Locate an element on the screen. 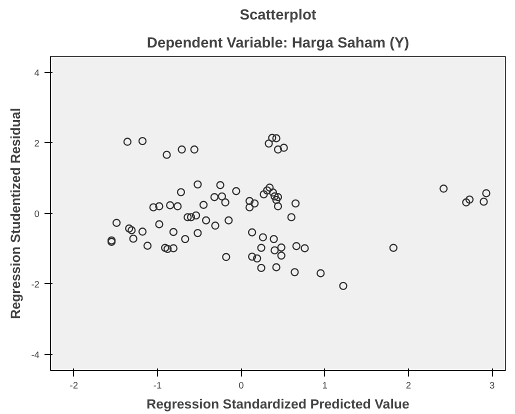 This screenshot has height=414, width=515. x-tick-label: 2 is located at coordinates (409, 385).